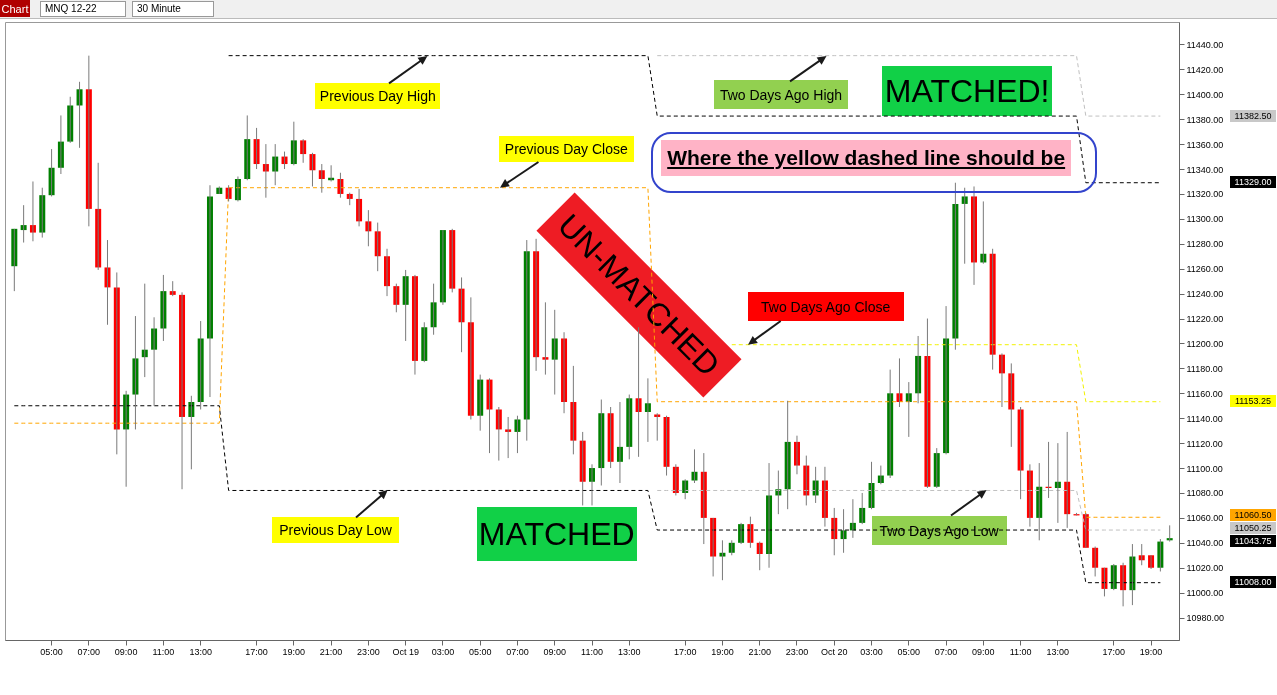 This screenshot has height=695, width=1277. I want to click on y-tick-label: 11020.00, so click(1205, 568).